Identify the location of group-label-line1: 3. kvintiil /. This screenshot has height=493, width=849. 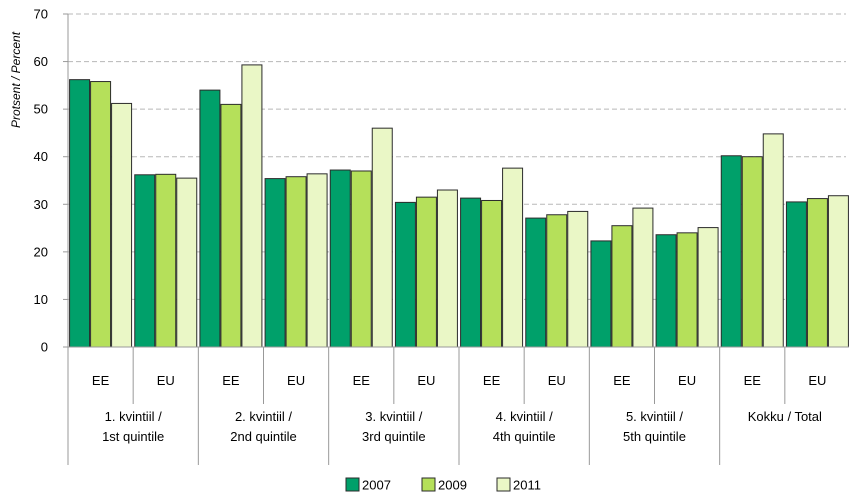
(393, 416).